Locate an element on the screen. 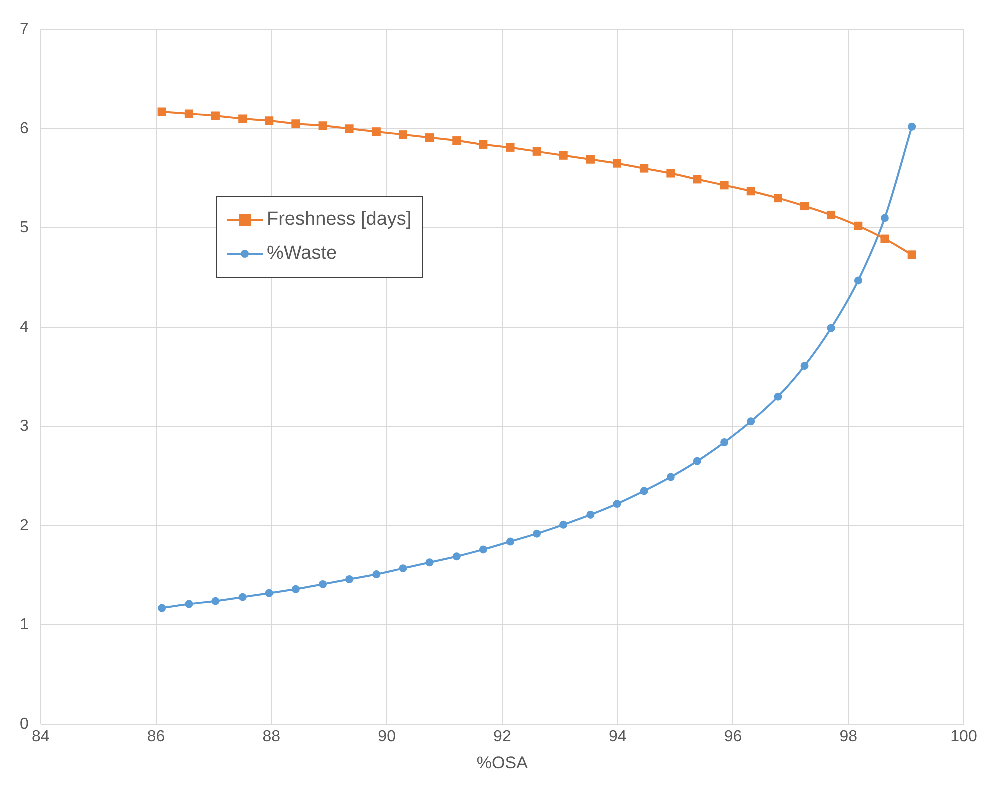  x-tick-label: 94 is located at coordinates (617, 737).